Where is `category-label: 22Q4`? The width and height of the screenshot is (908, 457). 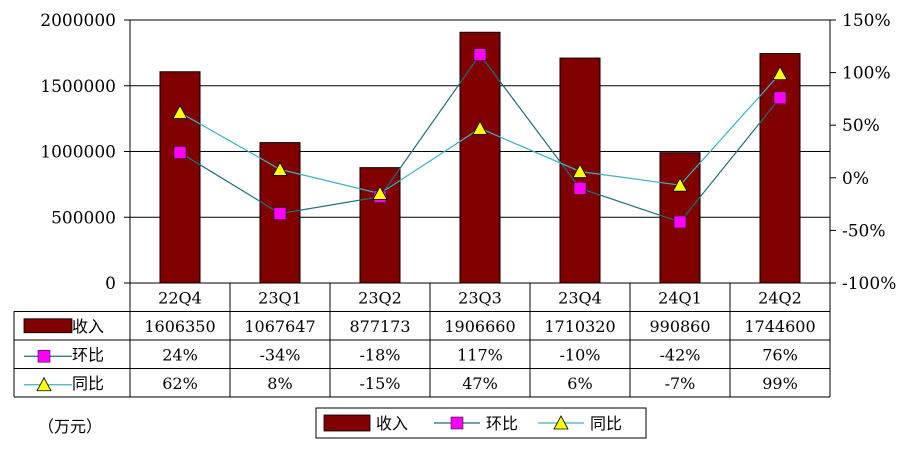
category-label: 22Q4 is located at coordinates (180, 297).